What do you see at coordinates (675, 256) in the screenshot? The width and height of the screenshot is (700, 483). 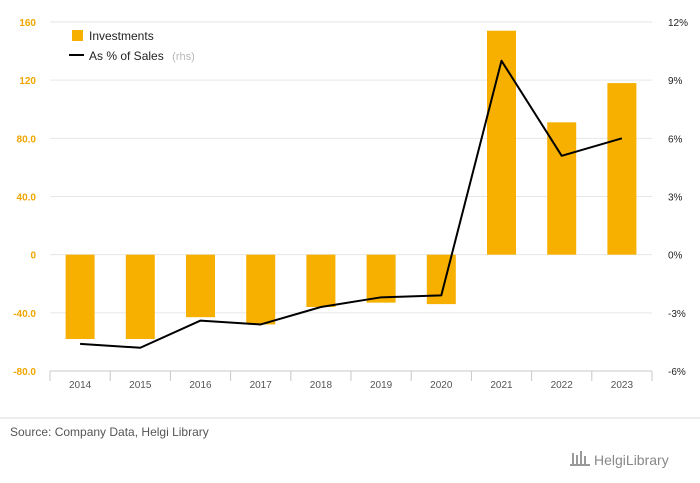 I see `right-tick-label: 0%` at bounding box center [675, 256].